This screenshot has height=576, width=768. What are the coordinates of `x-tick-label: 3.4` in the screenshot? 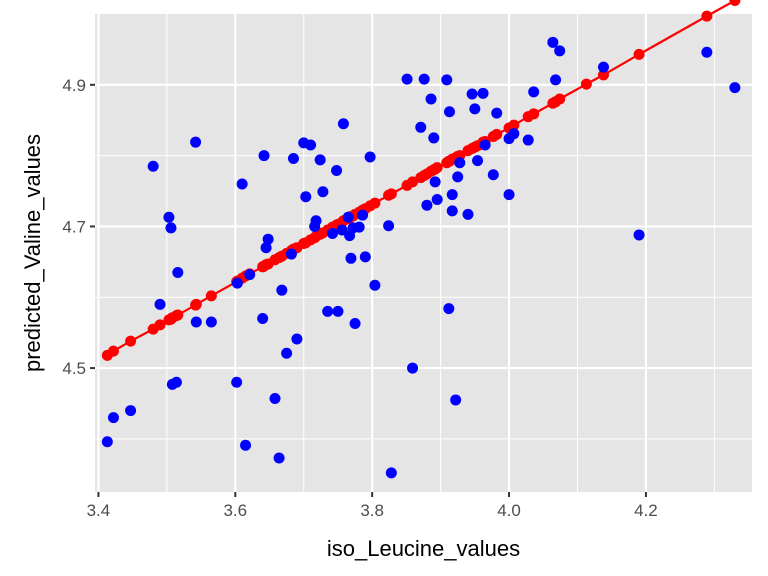 It's located at (99, 510).